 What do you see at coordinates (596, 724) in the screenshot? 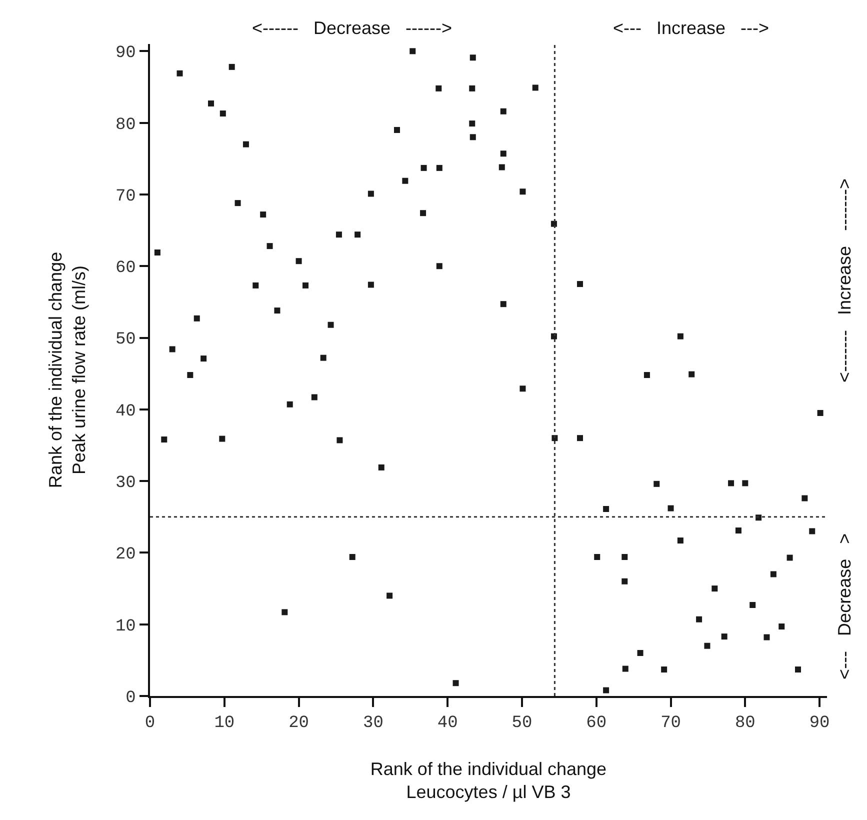
I see `x-tick-label: 60` at bounding box center [596, 724].